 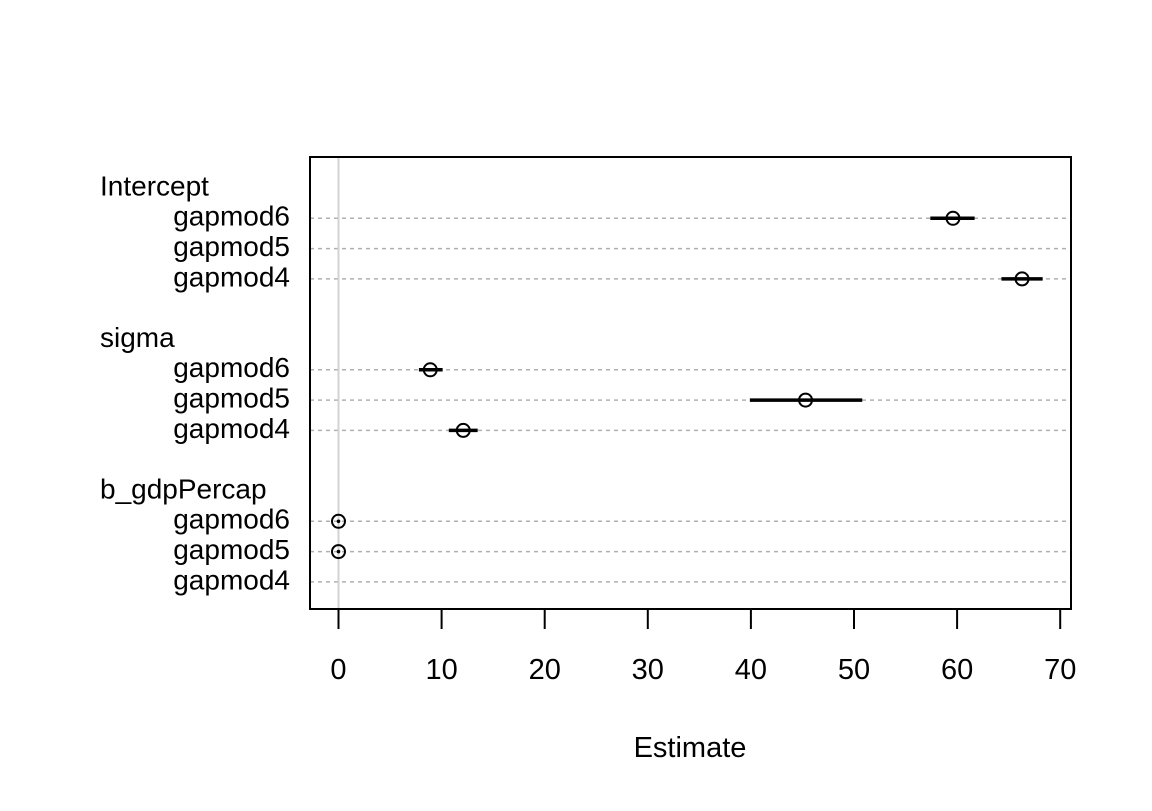 I want to click on x-tick-label: 40, so click(x=751, y=670).